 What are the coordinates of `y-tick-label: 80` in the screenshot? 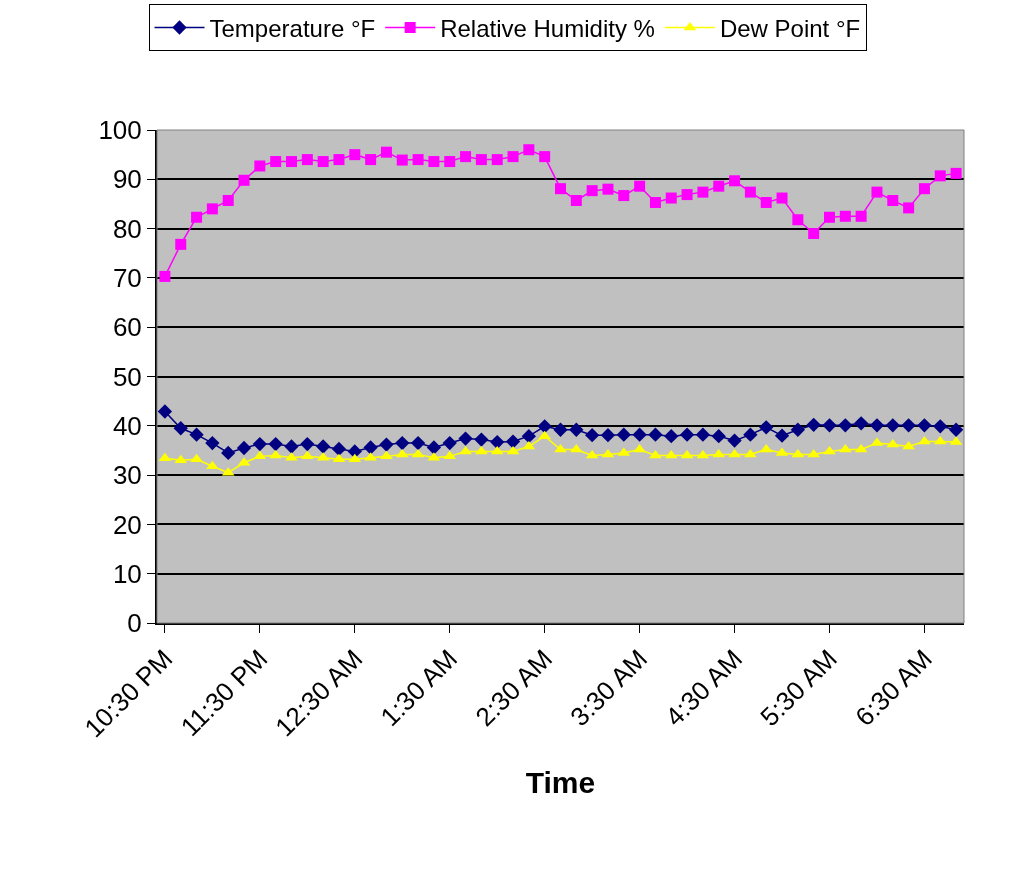 It's located at (127, 228).